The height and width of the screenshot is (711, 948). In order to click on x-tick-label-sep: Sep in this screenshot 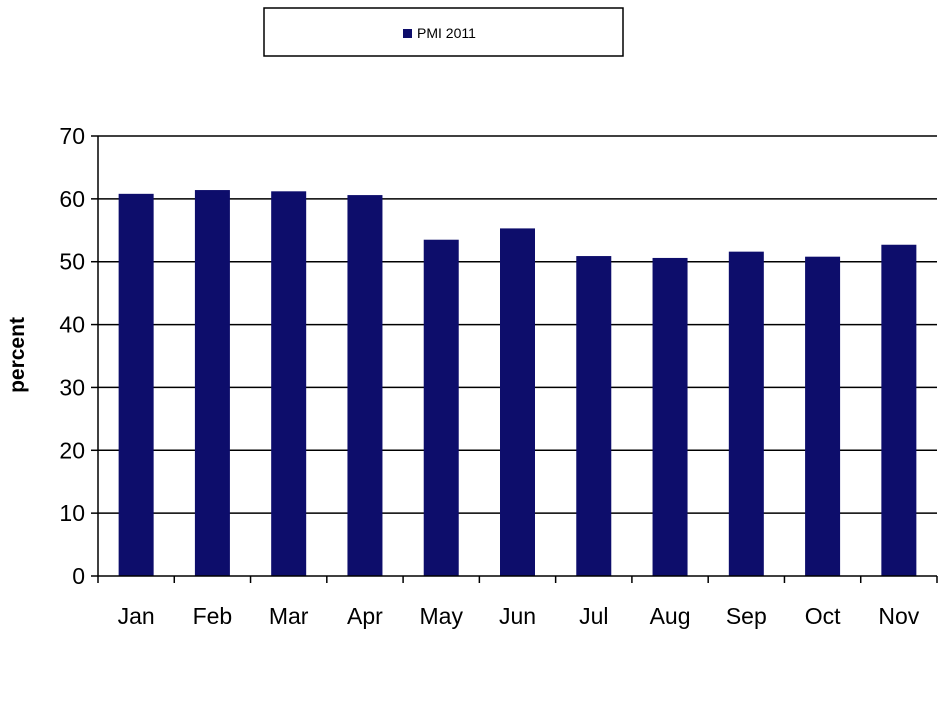, I will do `click(746, 616)`.